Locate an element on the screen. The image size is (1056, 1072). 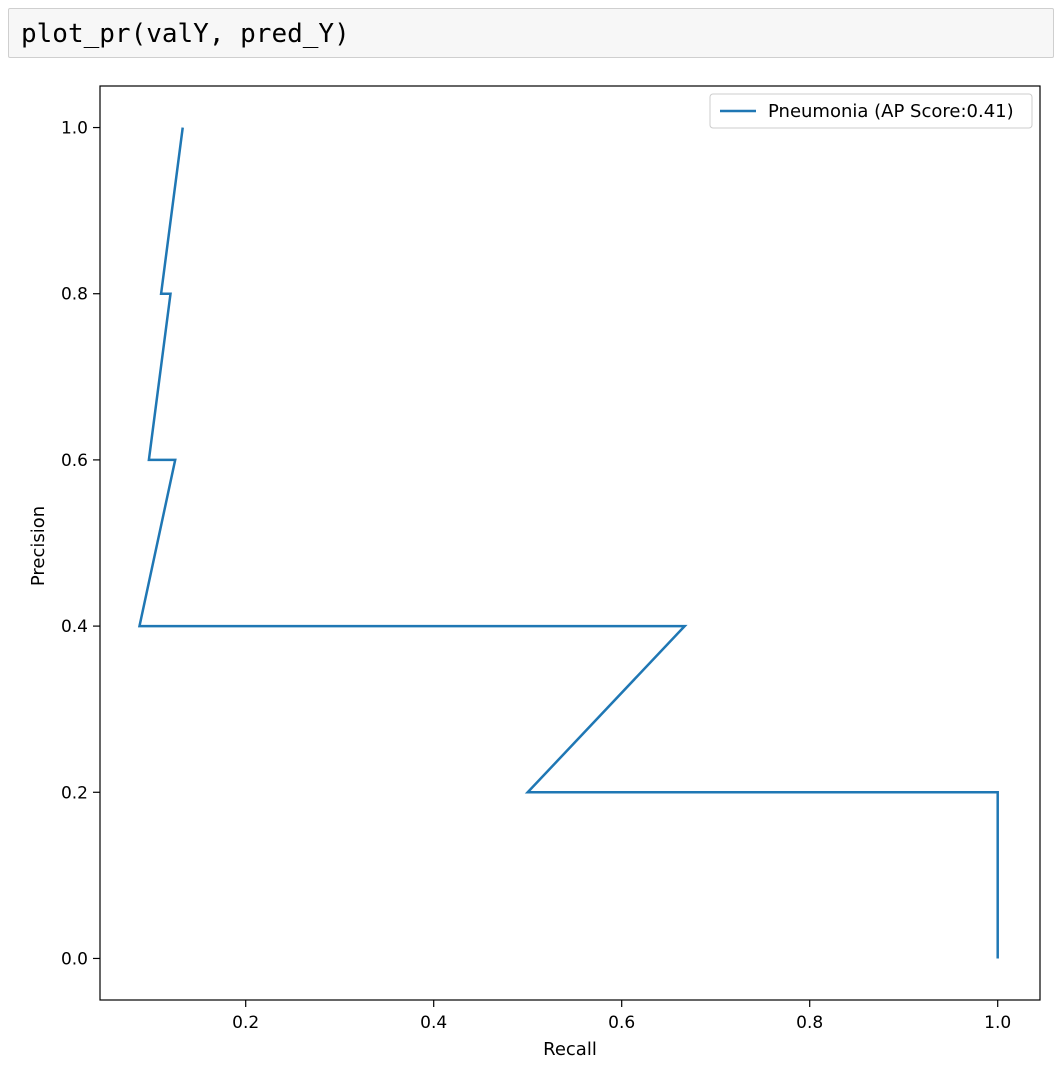
y-axis-label: Precision is located at coordinates (38, 546).